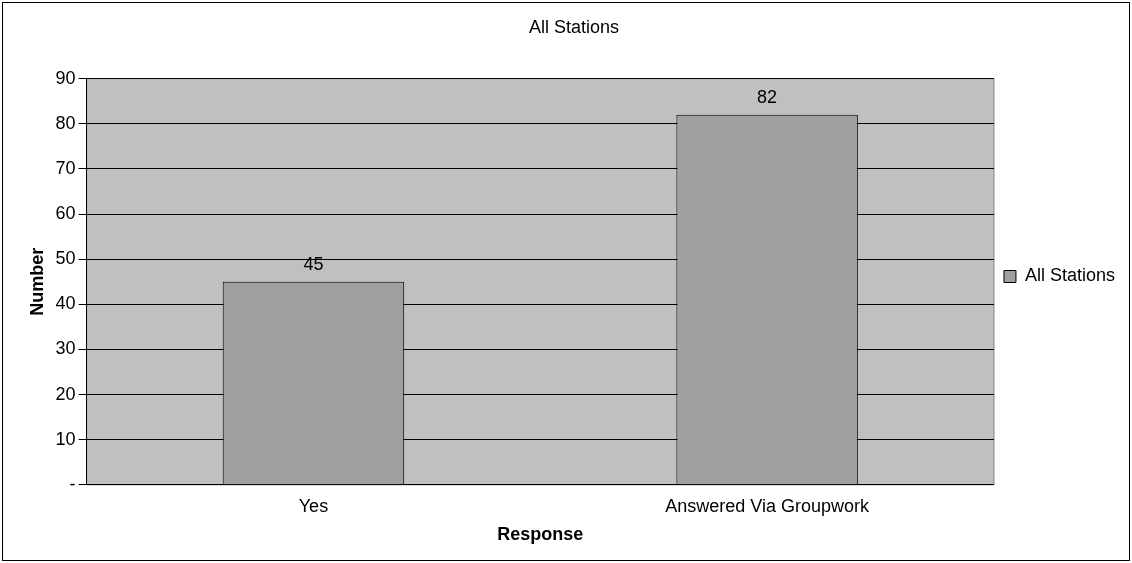 Image resolution: width=1132 pixels, height=563 pixels. Describe the element at coordinates (768, 505) in the screenshot. I see `x-tick-label: Answered Via Groupwork` at that location.